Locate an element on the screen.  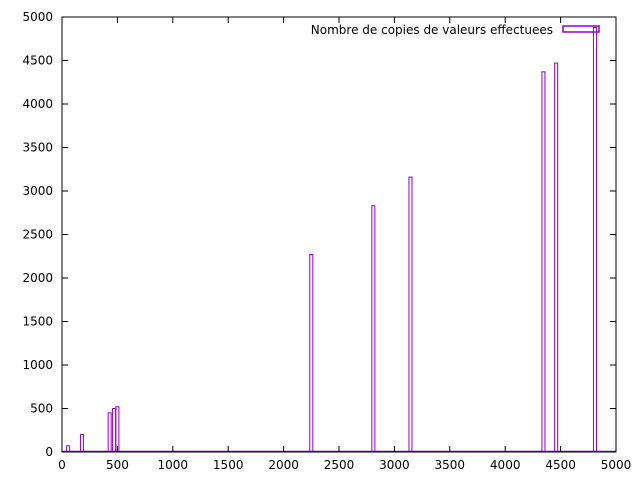
legend-label: Nombre de copies de valeurs effectuees is located at coordinates (432, 30).